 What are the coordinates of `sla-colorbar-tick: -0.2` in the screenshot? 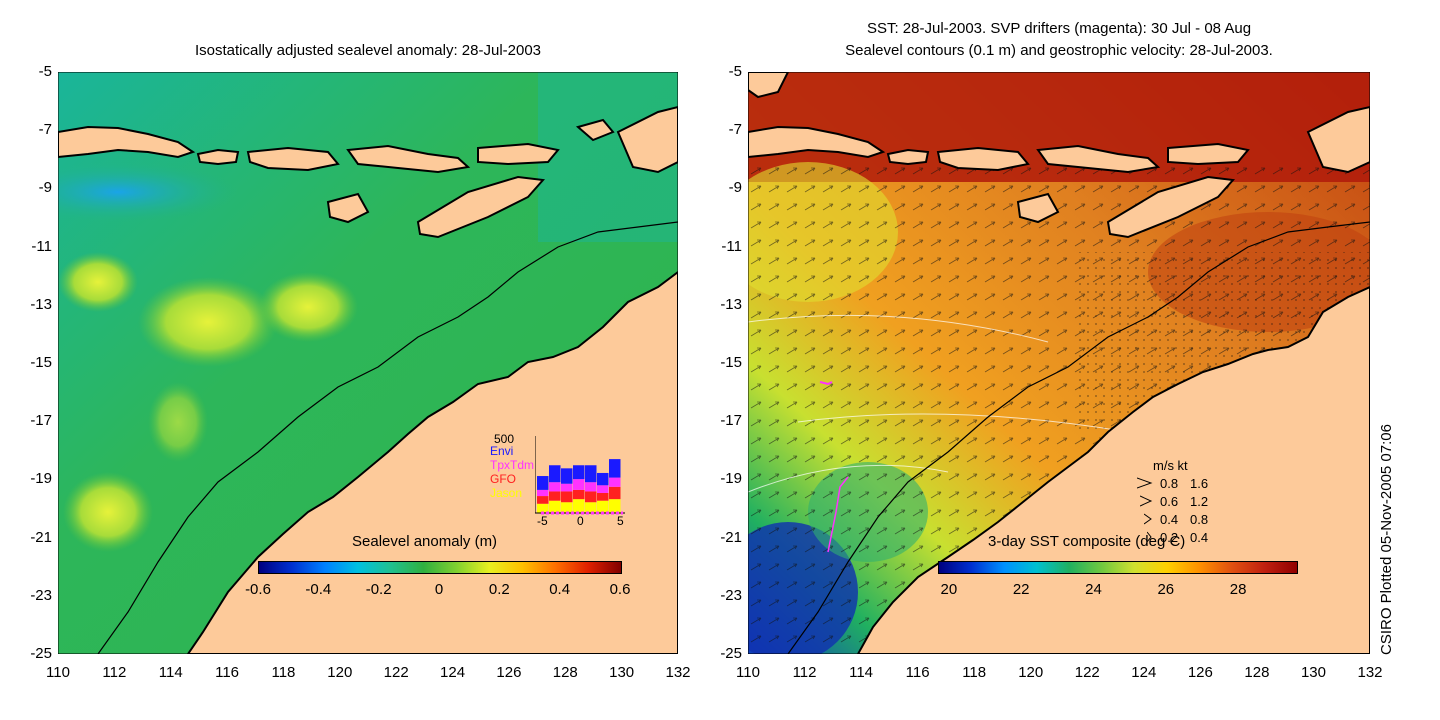 It's located at (378, 589).